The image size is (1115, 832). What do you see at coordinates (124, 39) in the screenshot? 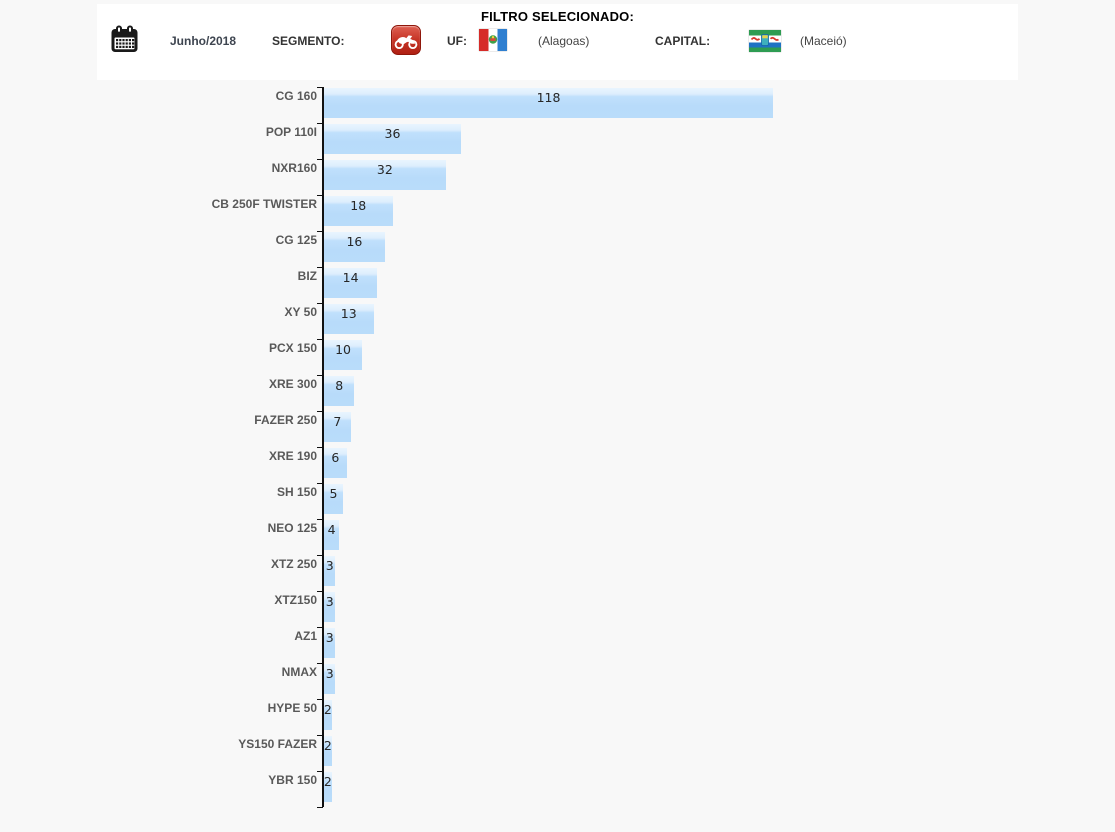
I see `calendar-icon` at bounding box center [124, 39].